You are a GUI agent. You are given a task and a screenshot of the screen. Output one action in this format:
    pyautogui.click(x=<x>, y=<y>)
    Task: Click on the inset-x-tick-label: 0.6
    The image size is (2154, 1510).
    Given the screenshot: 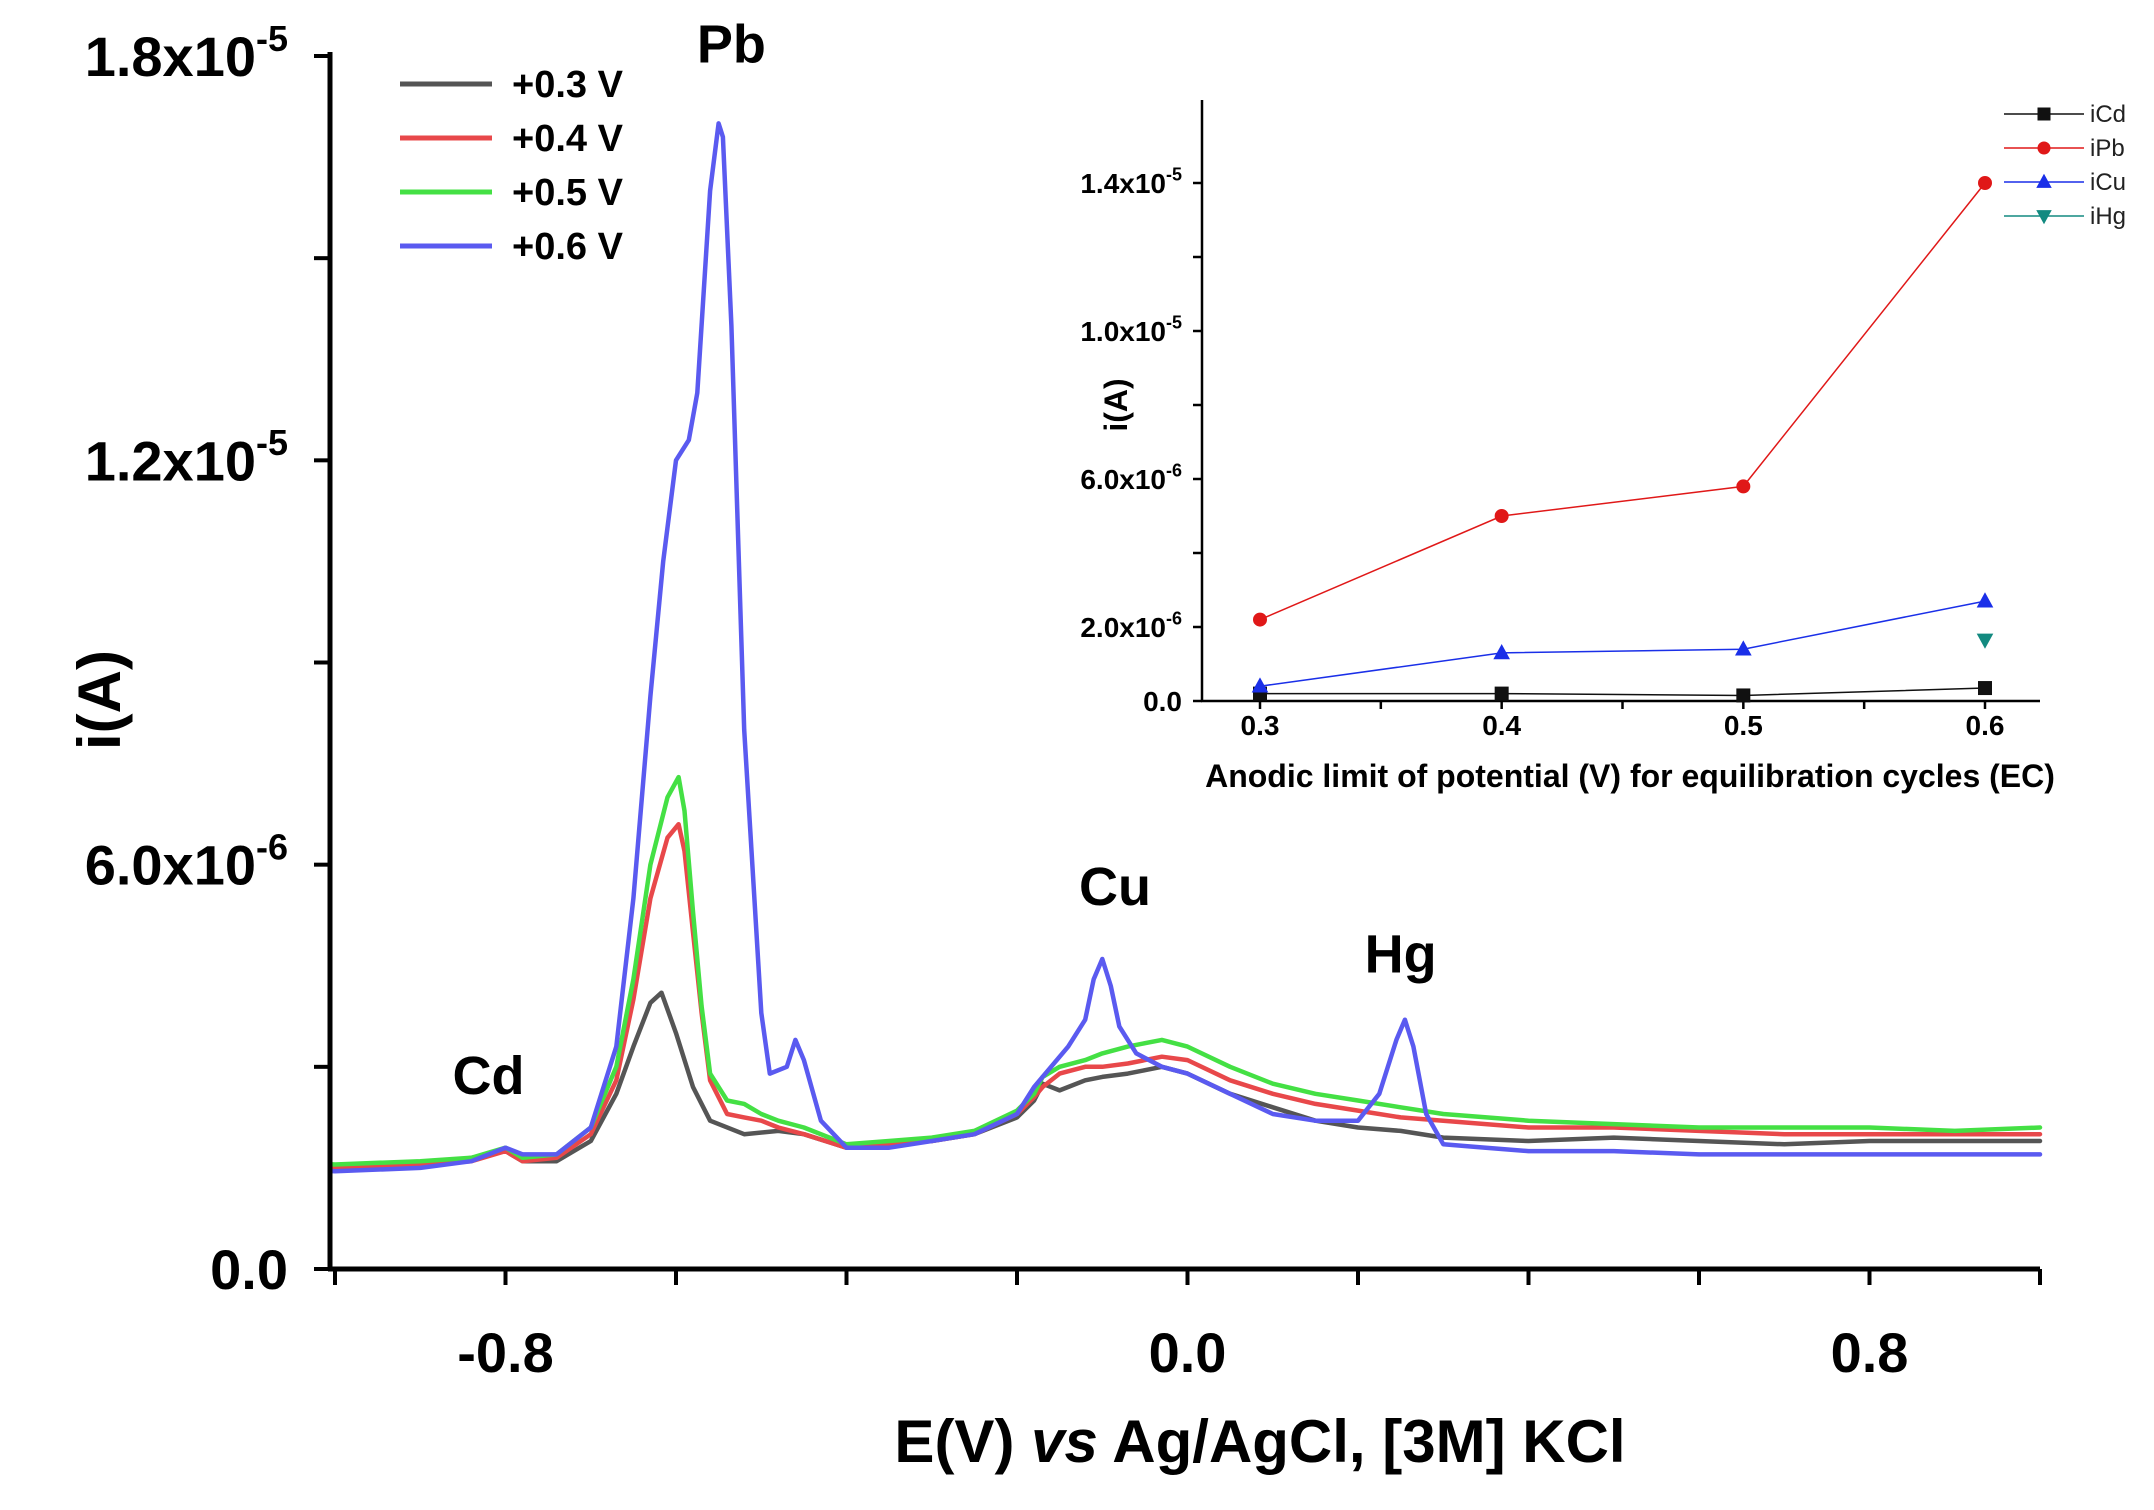 What is the action you would take?
    pyautogui.click(x=1985, y=725)
    